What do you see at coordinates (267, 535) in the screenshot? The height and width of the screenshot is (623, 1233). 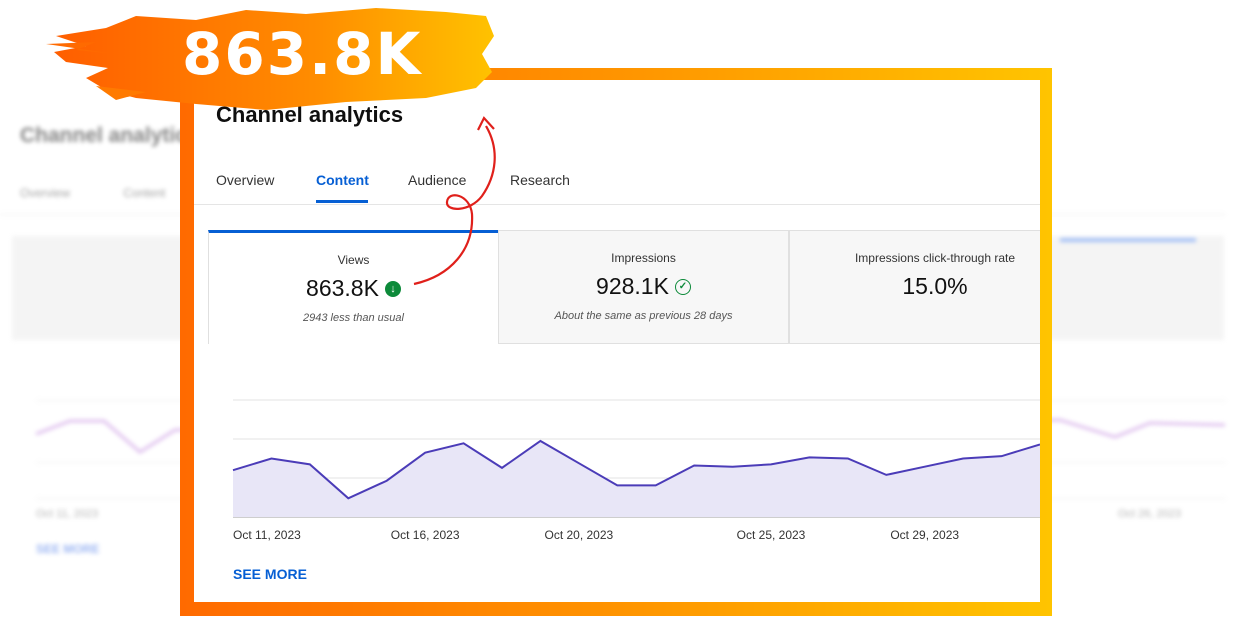 I see `x-tick-label: Oct 11, 2023` at bounding box center [267, 535].